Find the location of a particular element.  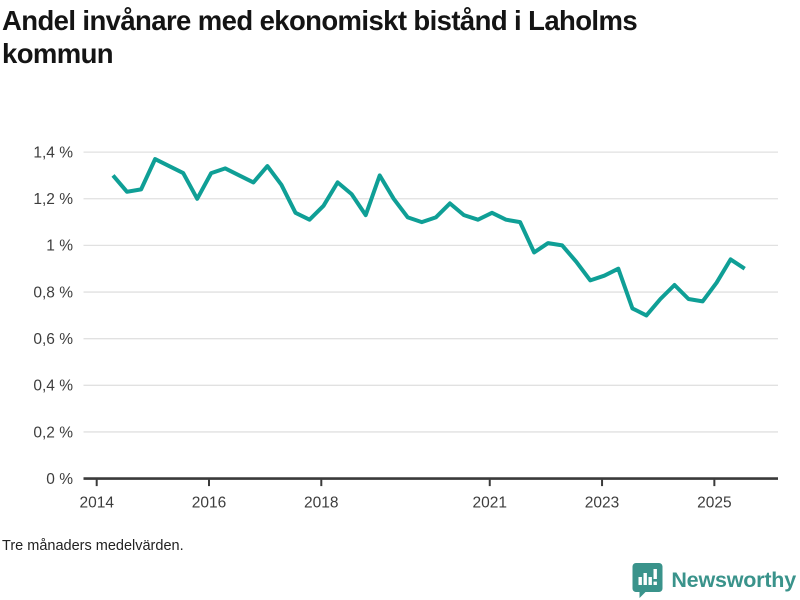

newsworthy-logo: Newsworthy is located at coordinates (714, 580).